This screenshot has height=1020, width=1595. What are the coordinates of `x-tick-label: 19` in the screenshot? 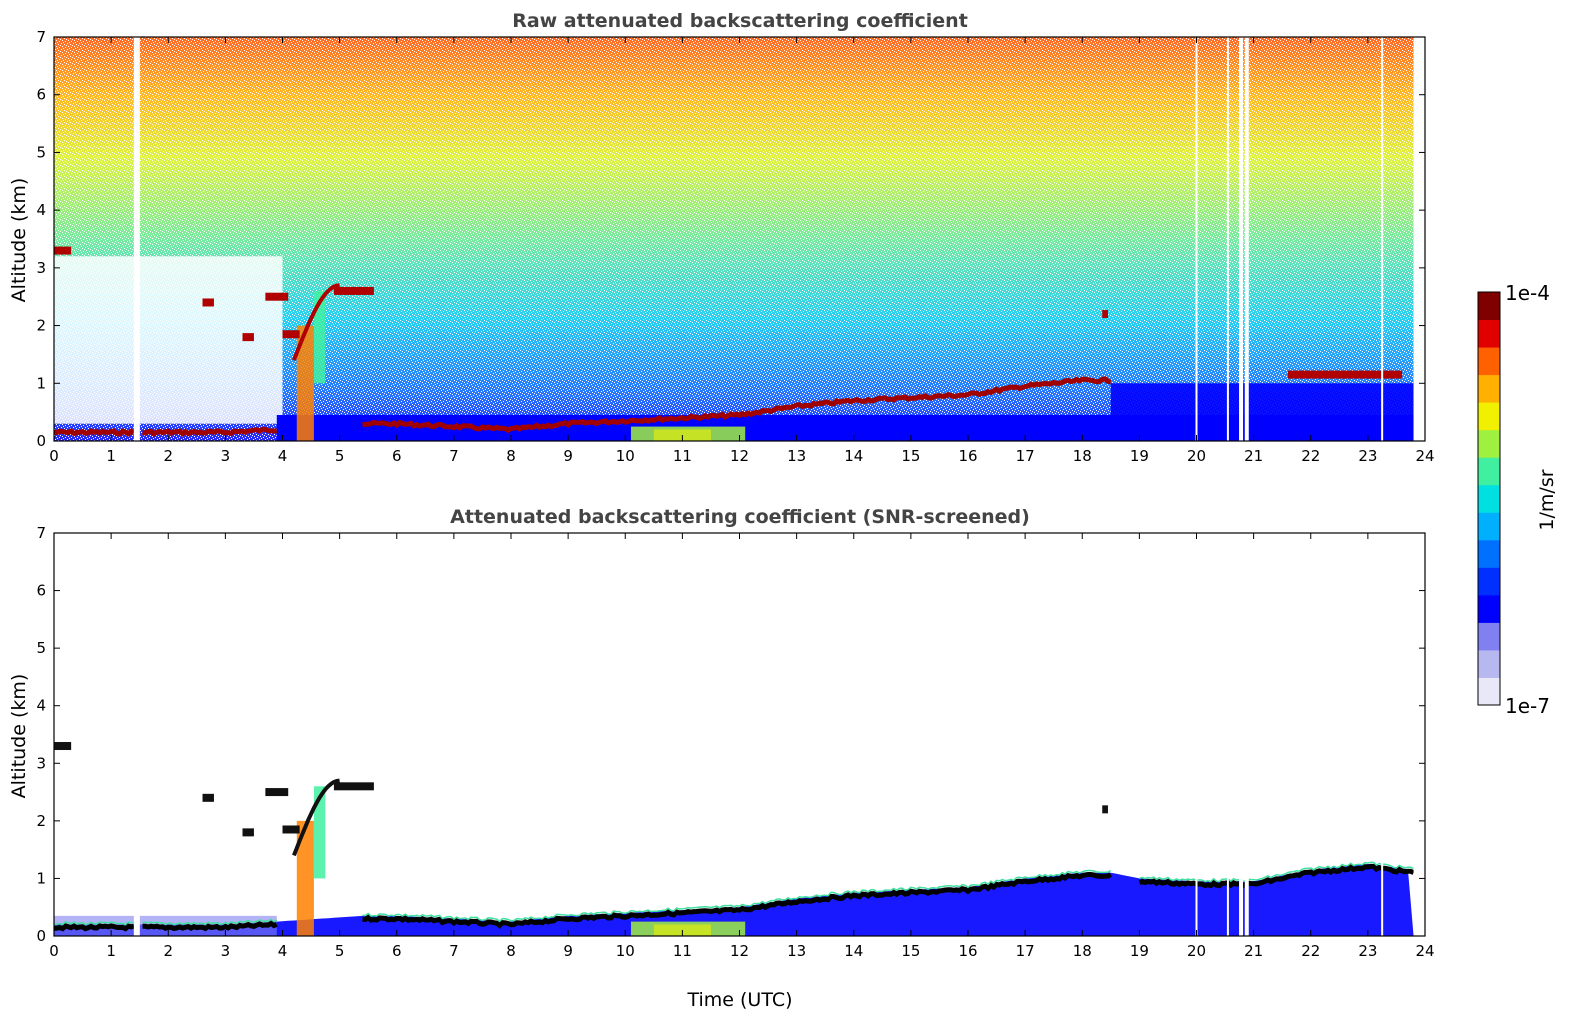 It's located at (1139, 951).